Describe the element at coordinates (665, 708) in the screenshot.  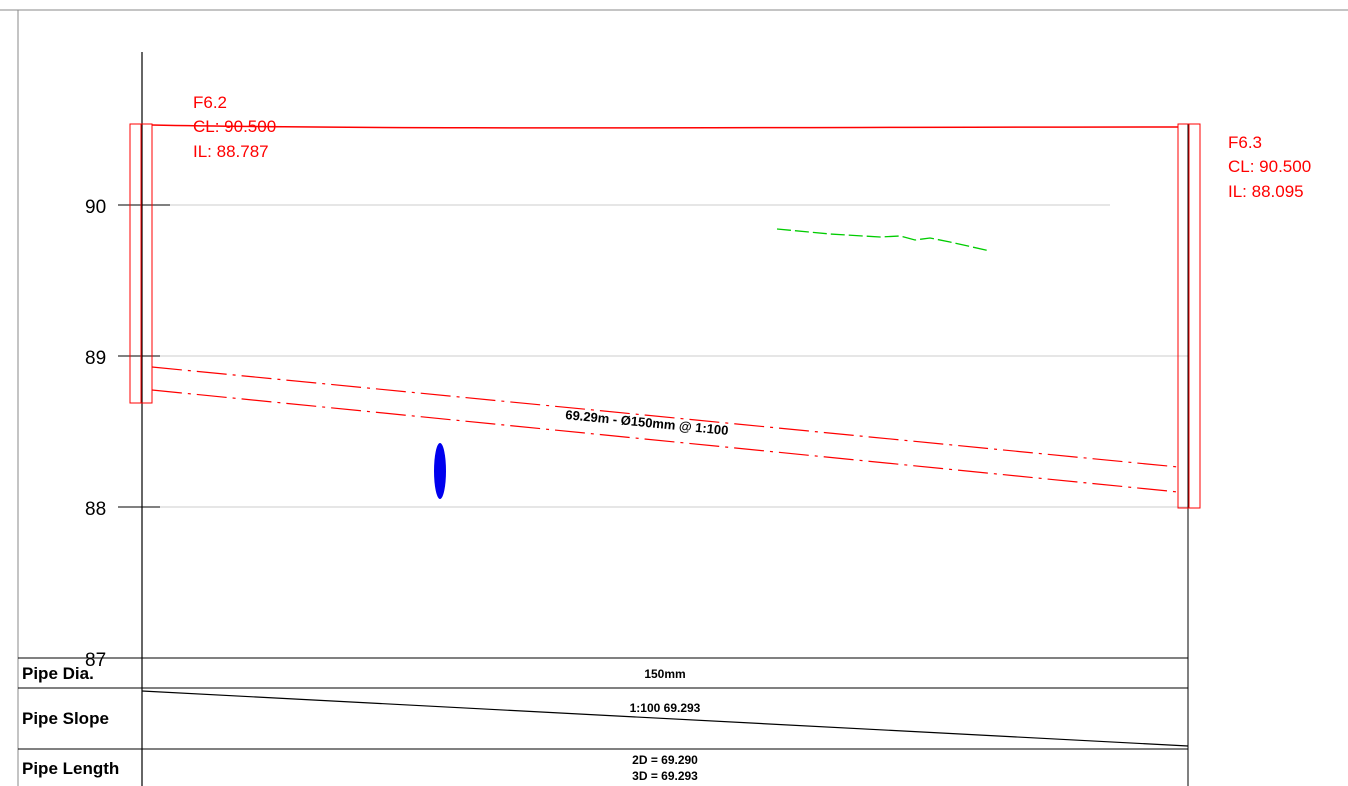
I see `row-value-pipe-slope: 1:100 69.293` at that location.